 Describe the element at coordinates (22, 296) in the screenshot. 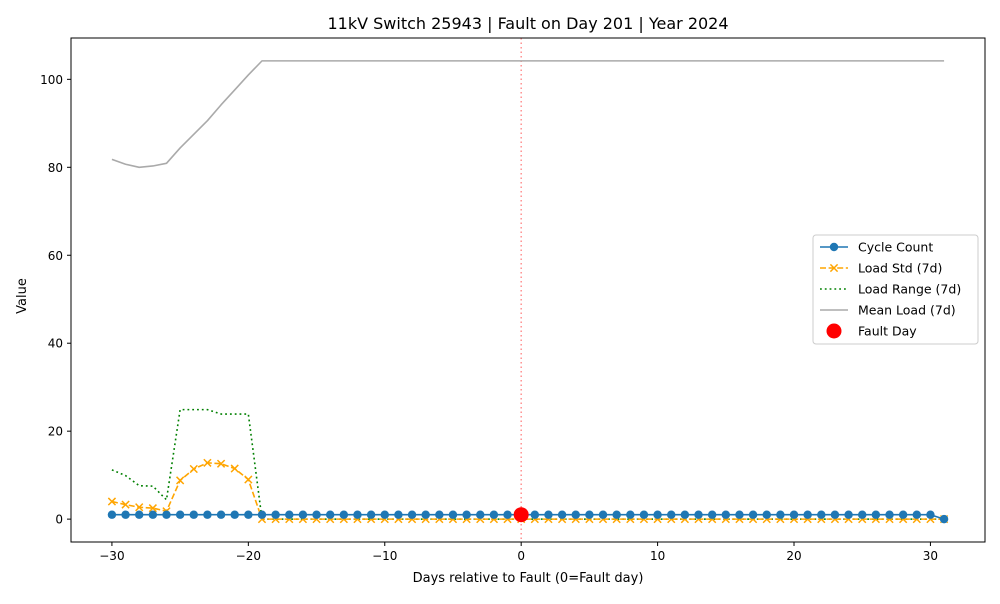

I see `y-axis-label: Value` at that location.